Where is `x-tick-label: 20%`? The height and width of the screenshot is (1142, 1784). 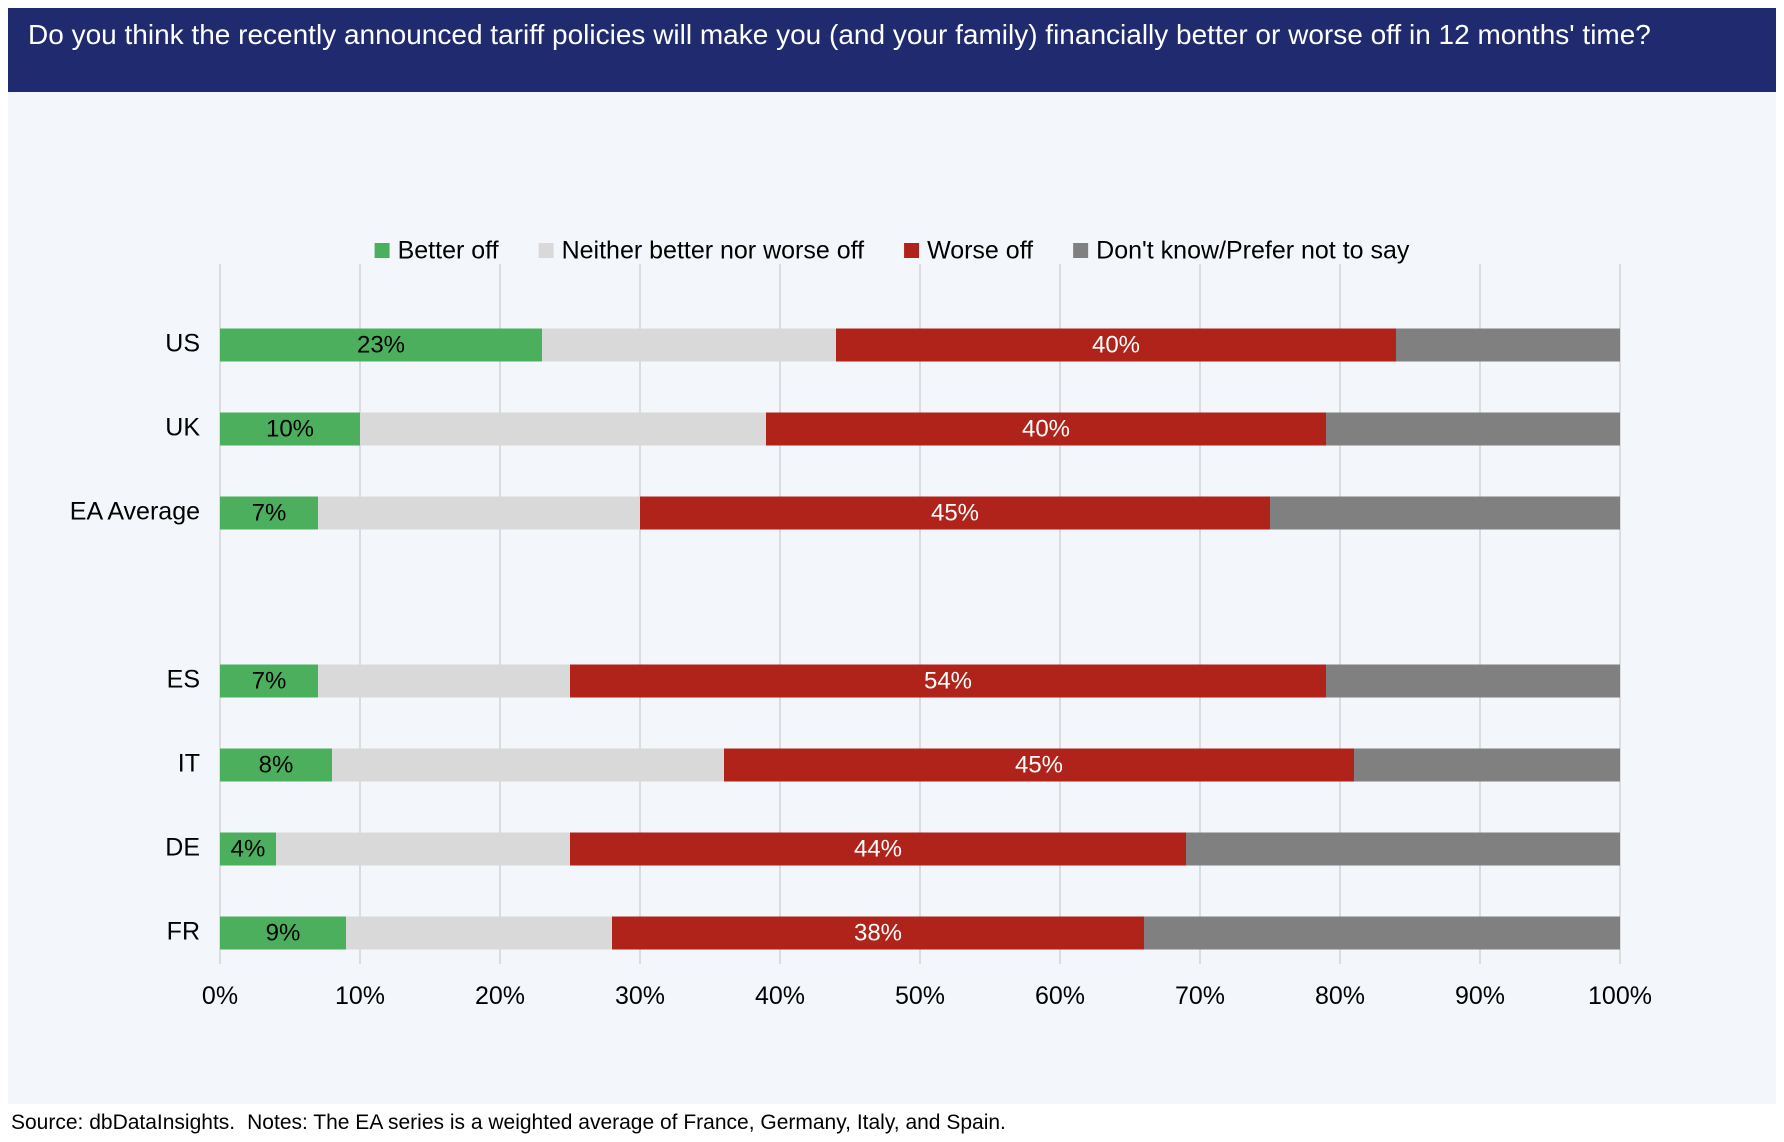
x-tick-label: 20% is located at coordinates (500, 996).